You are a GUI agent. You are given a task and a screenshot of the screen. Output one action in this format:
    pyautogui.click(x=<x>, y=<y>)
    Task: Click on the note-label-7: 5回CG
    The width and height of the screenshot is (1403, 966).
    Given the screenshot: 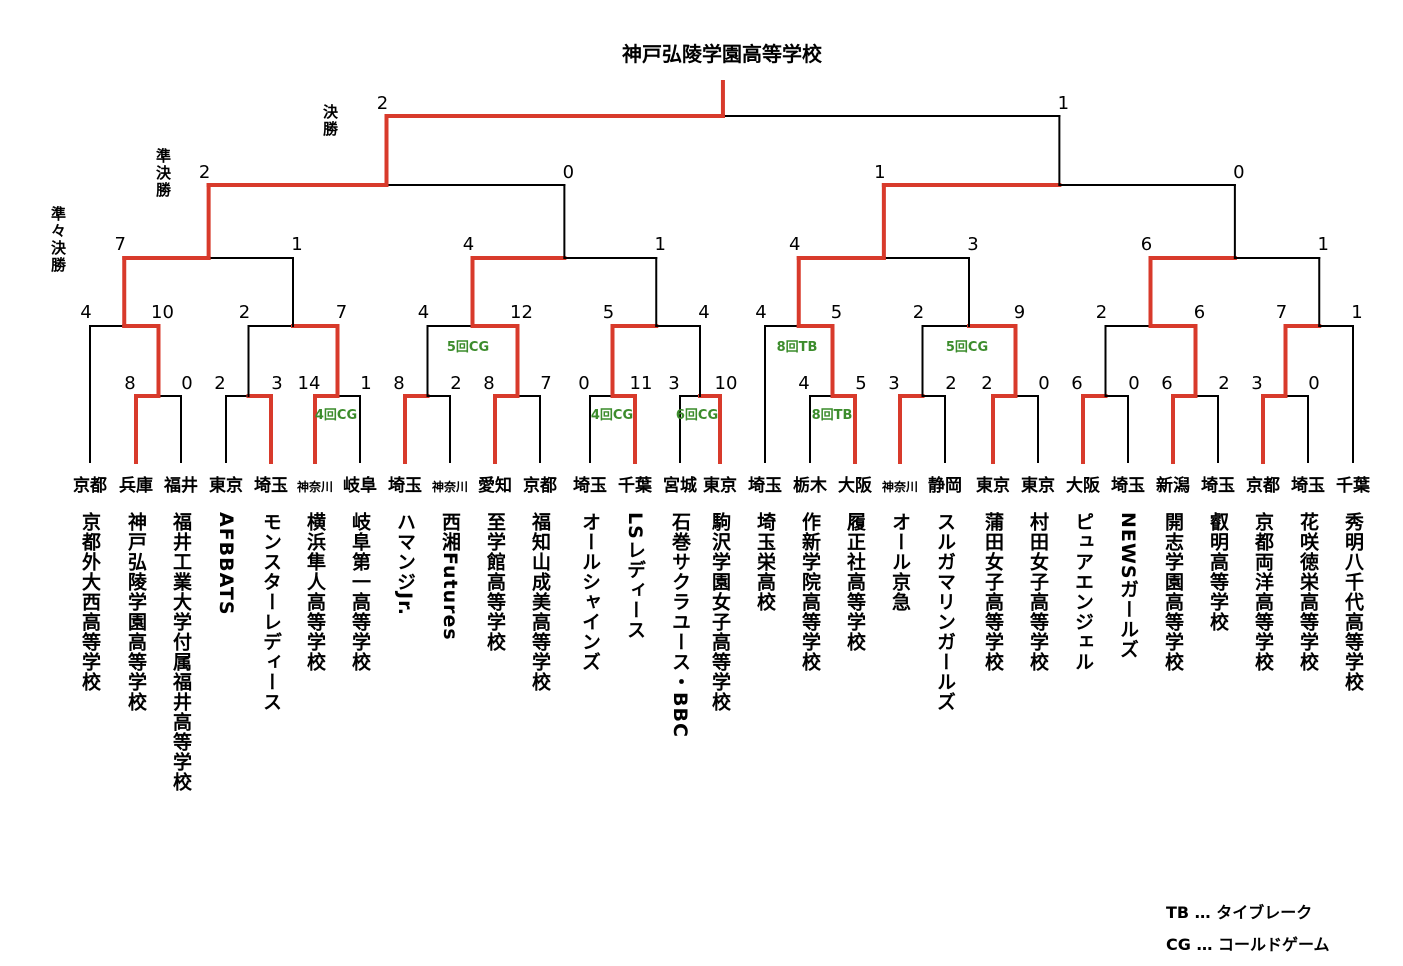 What is the action you would take?
    pyautogui.click(x=967, y=347)
    